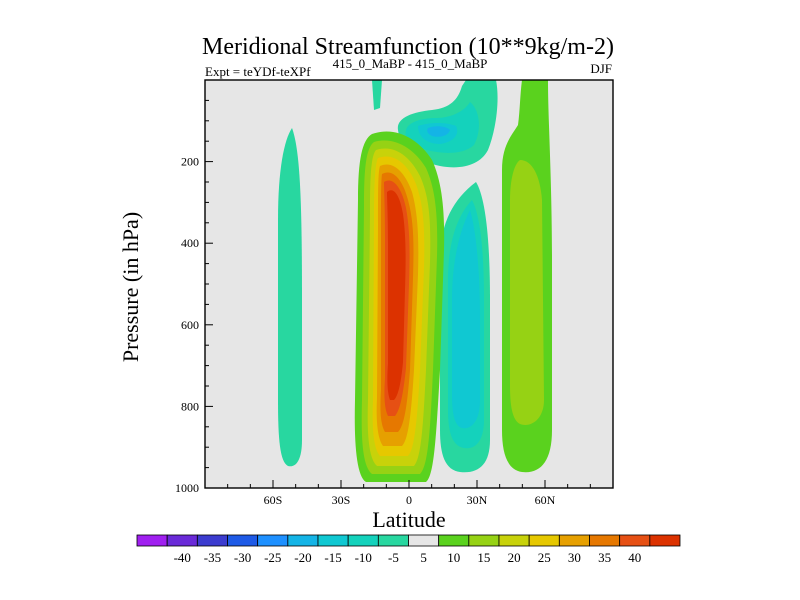 Image resolution: width=800 pixels, height=600 pixels. I want to click on upper-cell-peak, so click(438, 131).